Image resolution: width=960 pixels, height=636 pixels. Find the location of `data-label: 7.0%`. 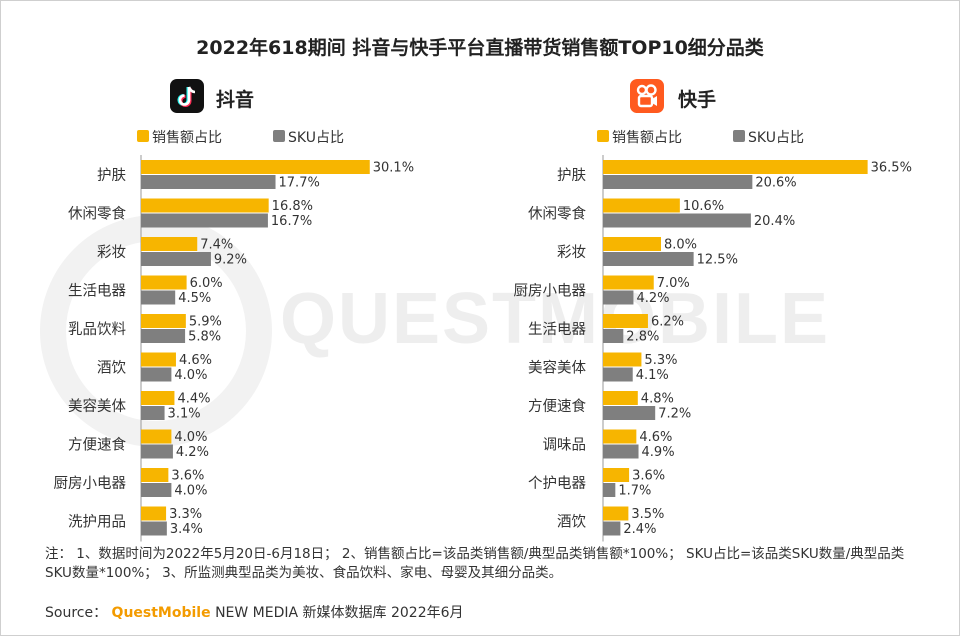

data-label: 7.0% is located at coordinates (673, 283).